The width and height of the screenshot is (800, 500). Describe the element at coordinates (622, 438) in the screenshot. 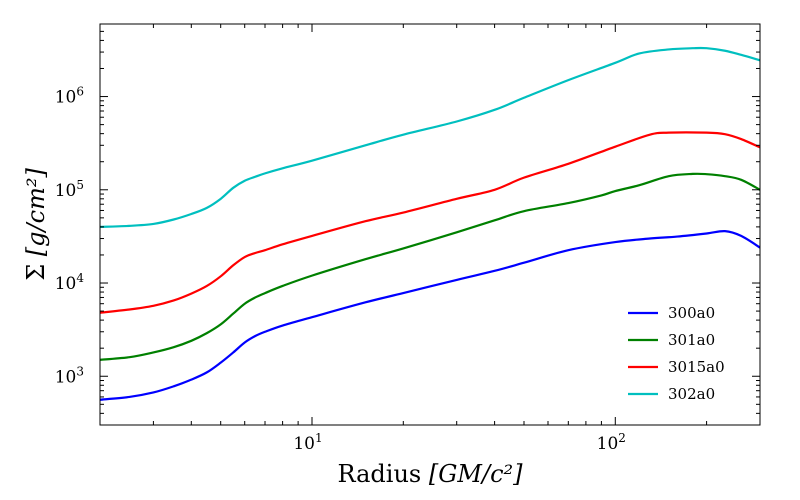

I see `x-tick-label-exponent: 2` at that location.